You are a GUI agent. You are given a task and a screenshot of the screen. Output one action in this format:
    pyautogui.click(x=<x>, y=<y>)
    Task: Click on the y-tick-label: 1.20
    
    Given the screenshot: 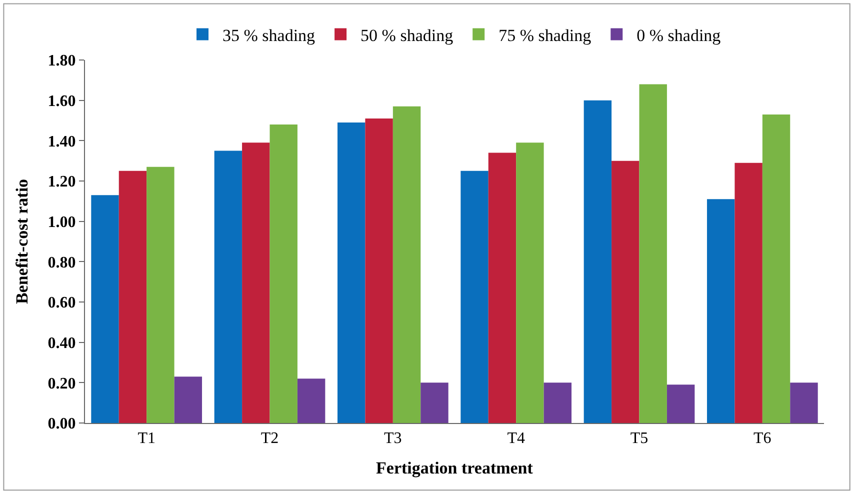 What is the action you would take?
    pyautogui.click(x=62, y=182)
    